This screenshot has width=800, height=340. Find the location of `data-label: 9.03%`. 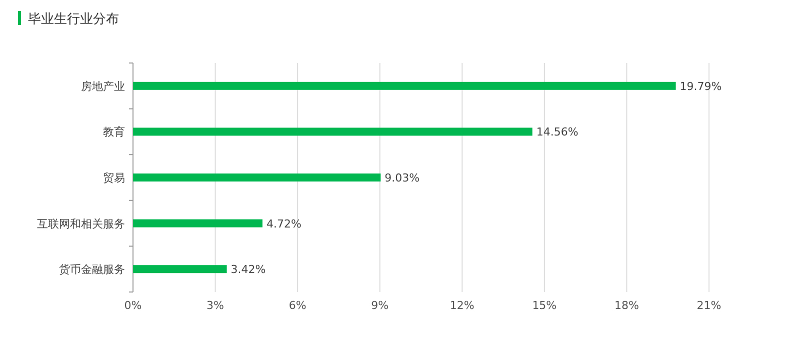

data-label: 9.03% is located at coordinates (402, 178).